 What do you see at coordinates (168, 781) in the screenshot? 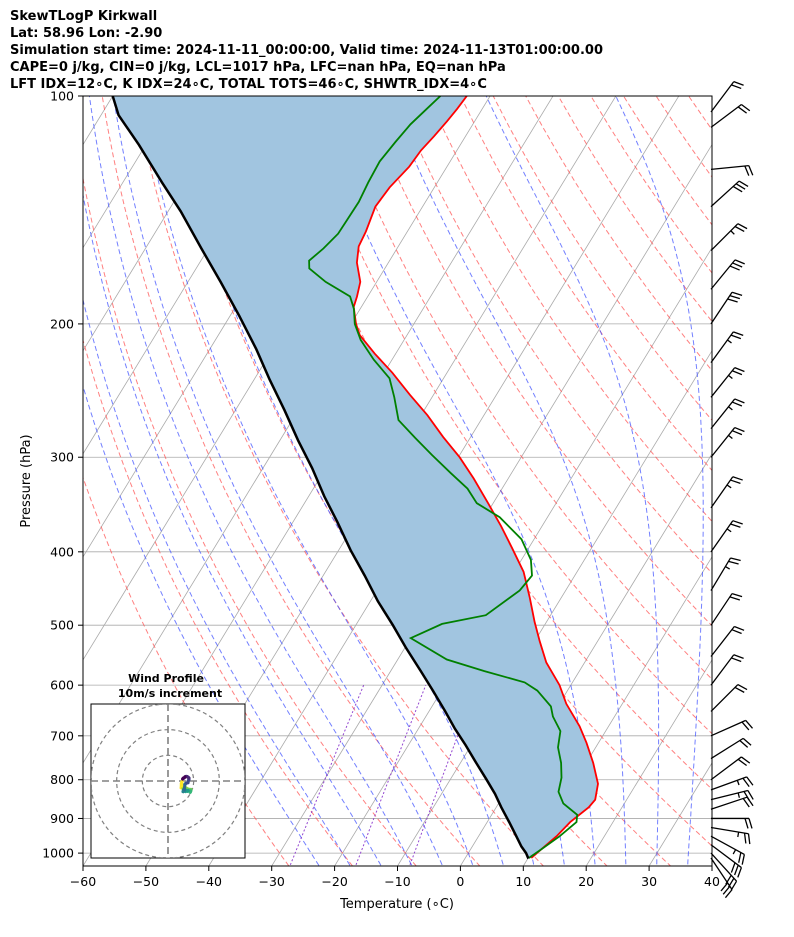
I see `inset-plot` at bounding box center [168, 781].